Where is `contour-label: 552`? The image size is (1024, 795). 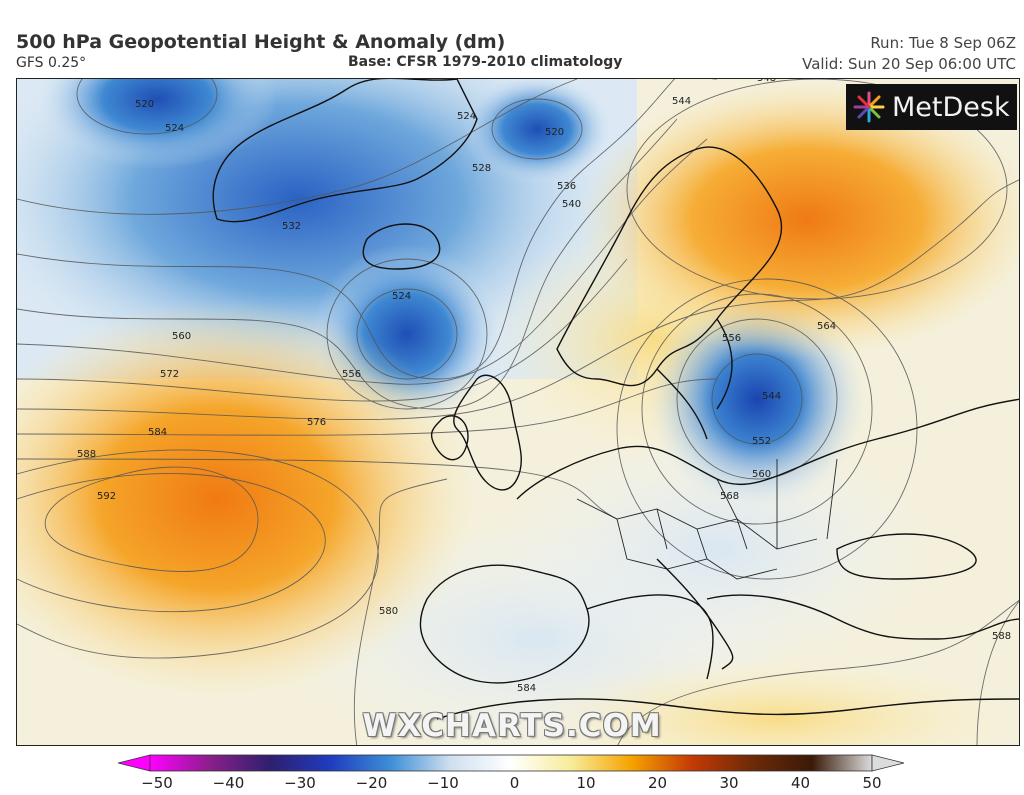
contour-label: 552 is located at coordinates (761, 441).